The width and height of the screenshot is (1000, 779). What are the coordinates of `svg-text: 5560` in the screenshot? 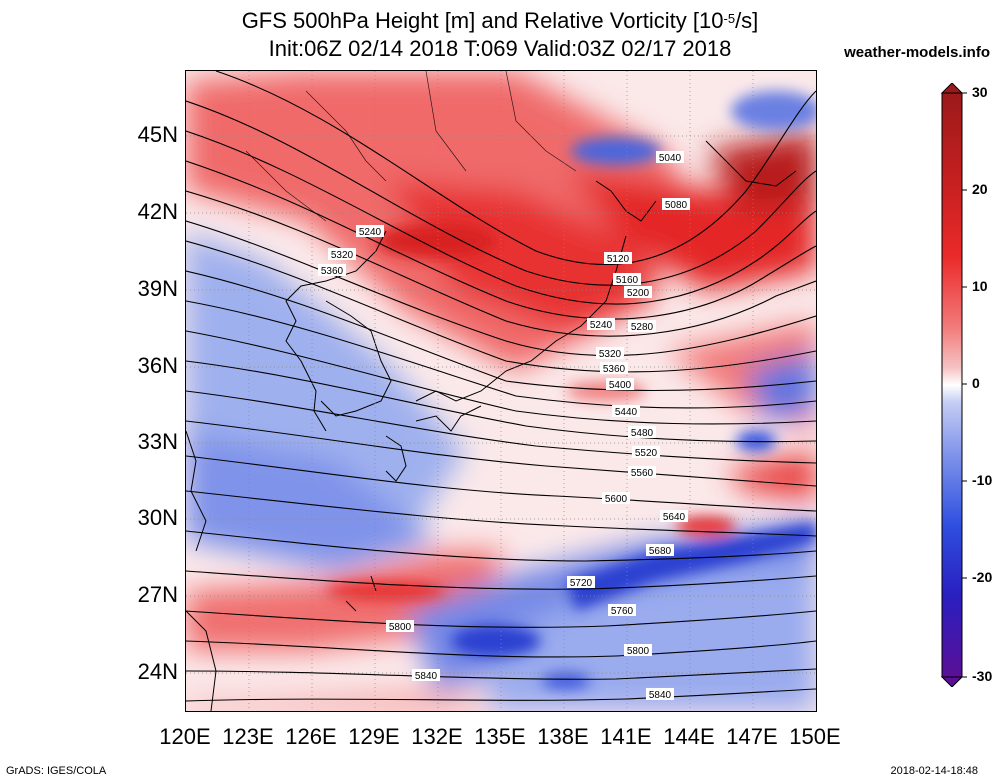 It's located at (642, 473).